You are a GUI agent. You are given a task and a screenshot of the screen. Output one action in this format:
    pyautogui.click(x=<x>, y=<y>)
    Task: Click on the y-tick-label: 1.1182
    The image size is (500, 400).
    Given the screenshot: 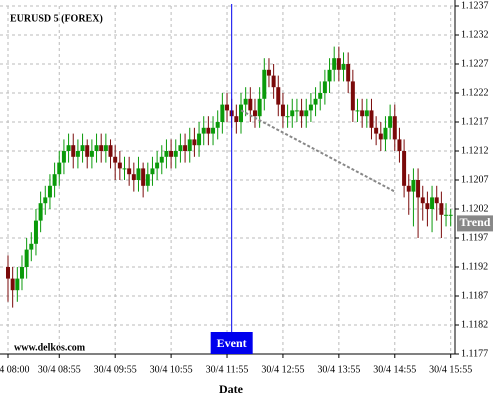 What is the action you would take?
    pyautogui.click(x=474, y=324)
    